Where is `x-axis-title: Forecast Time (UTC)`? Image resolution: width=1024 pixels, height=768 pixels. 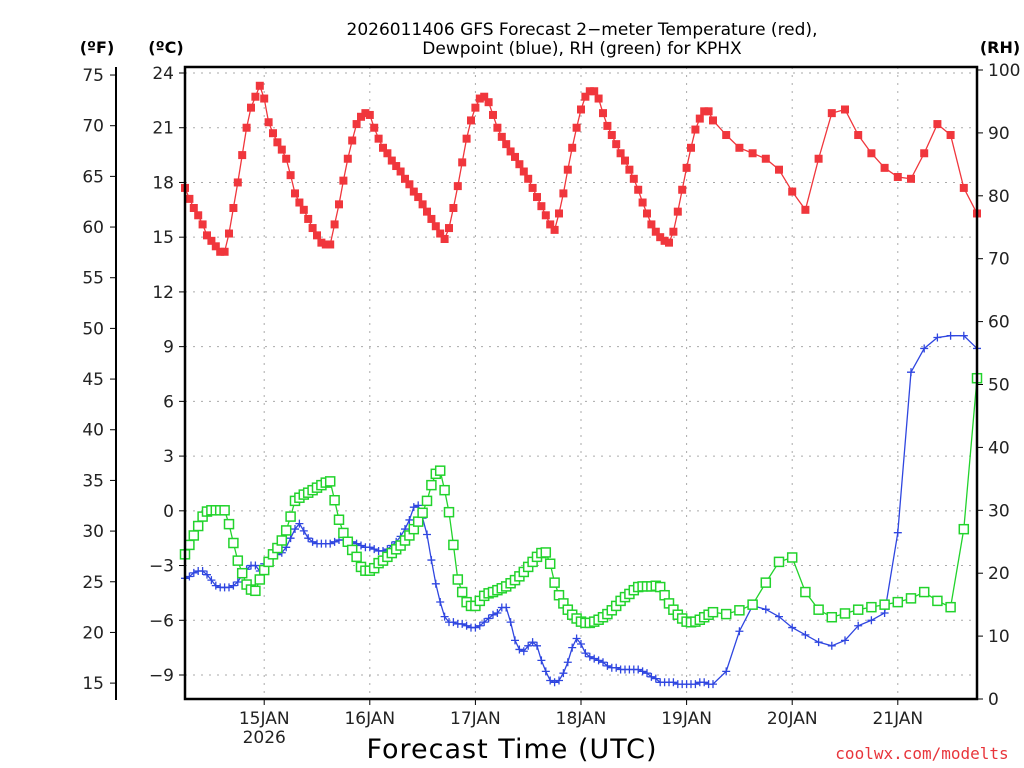 x-axis-title: Forecast Time (UTC) is located at coordinates (511, 749).